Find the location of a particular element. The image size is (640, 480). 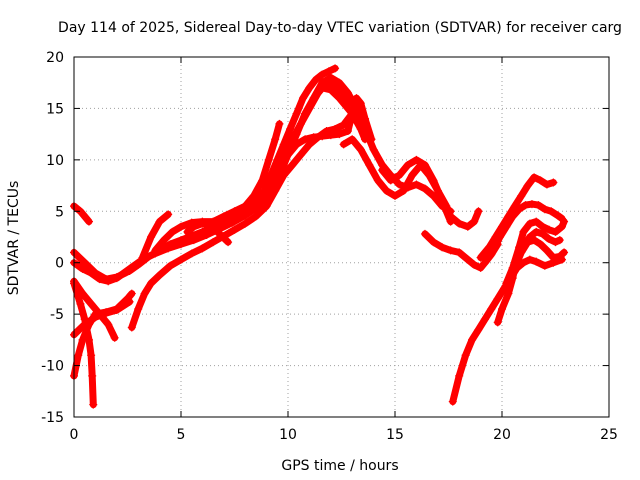

series-track-s is located at coordinates (517, 217).